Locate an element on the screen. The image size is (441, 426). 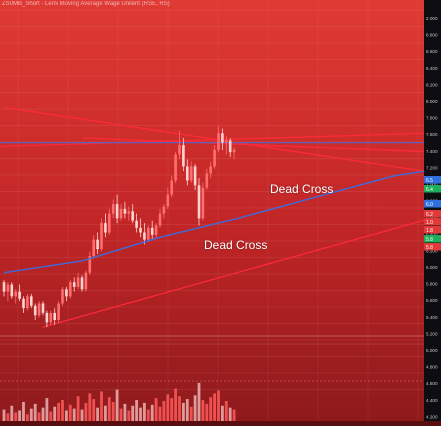
price-axis-label: 8.200 is located at coordinates (432, 84).